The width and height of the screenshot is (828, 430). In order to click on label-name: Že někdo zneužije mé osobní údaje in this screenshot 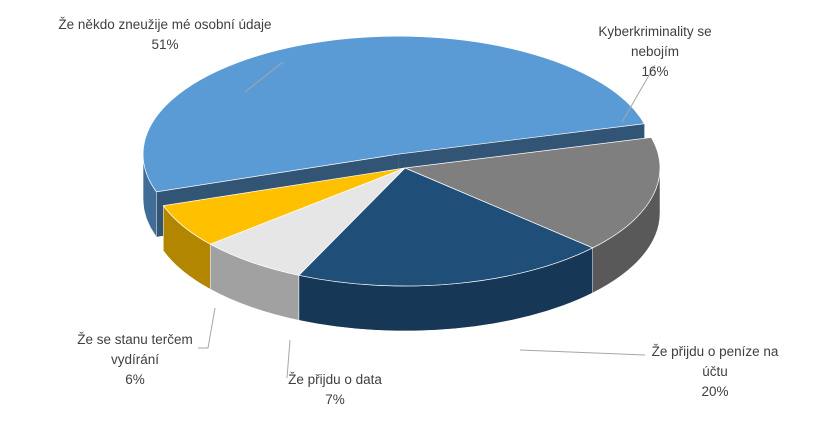, I will do `click(165, 24)`.